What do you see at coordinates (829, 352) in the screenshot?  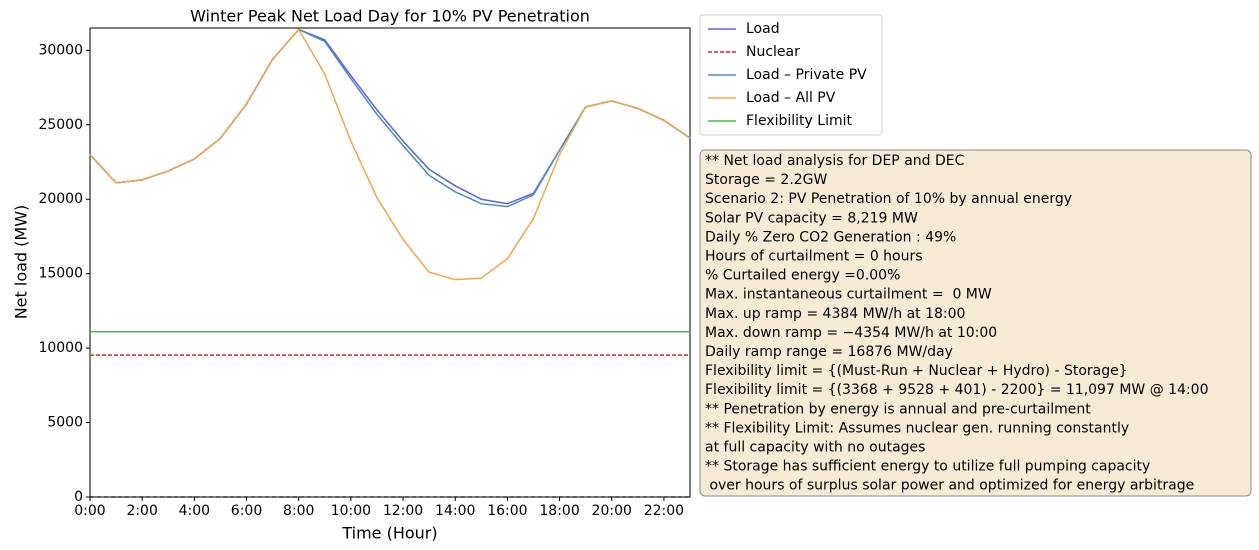 I see `annotation-line: Daily ramp range = 16876 MW/day` at bounding box center [829, 352].